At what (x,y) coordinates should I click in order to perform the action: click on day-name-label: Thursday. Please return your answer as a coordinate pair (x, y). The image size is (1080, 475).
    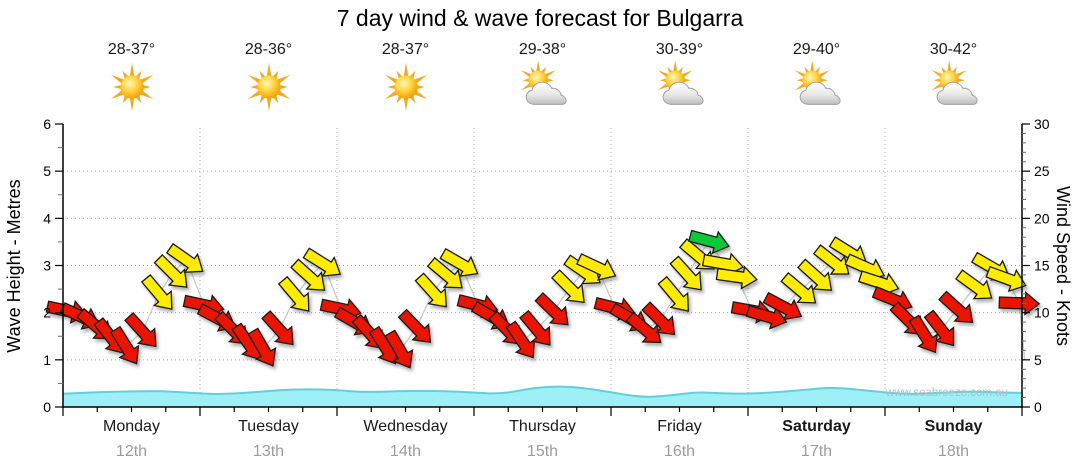
    Looking at the image, I should click on (542, 426).